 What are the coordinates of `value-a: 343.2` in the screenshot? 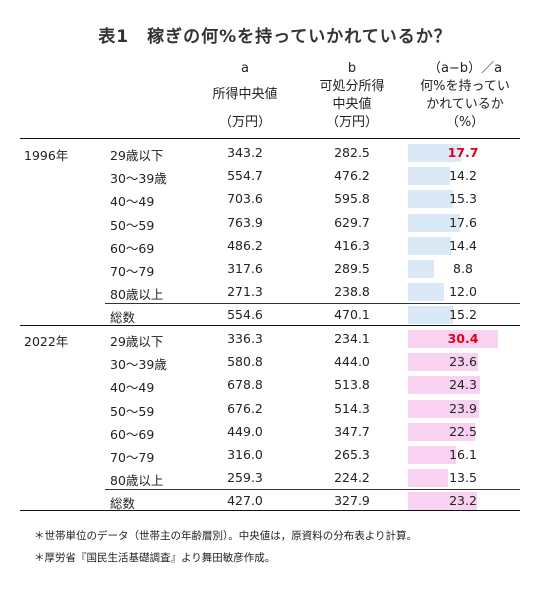 It's located at (245, 152).